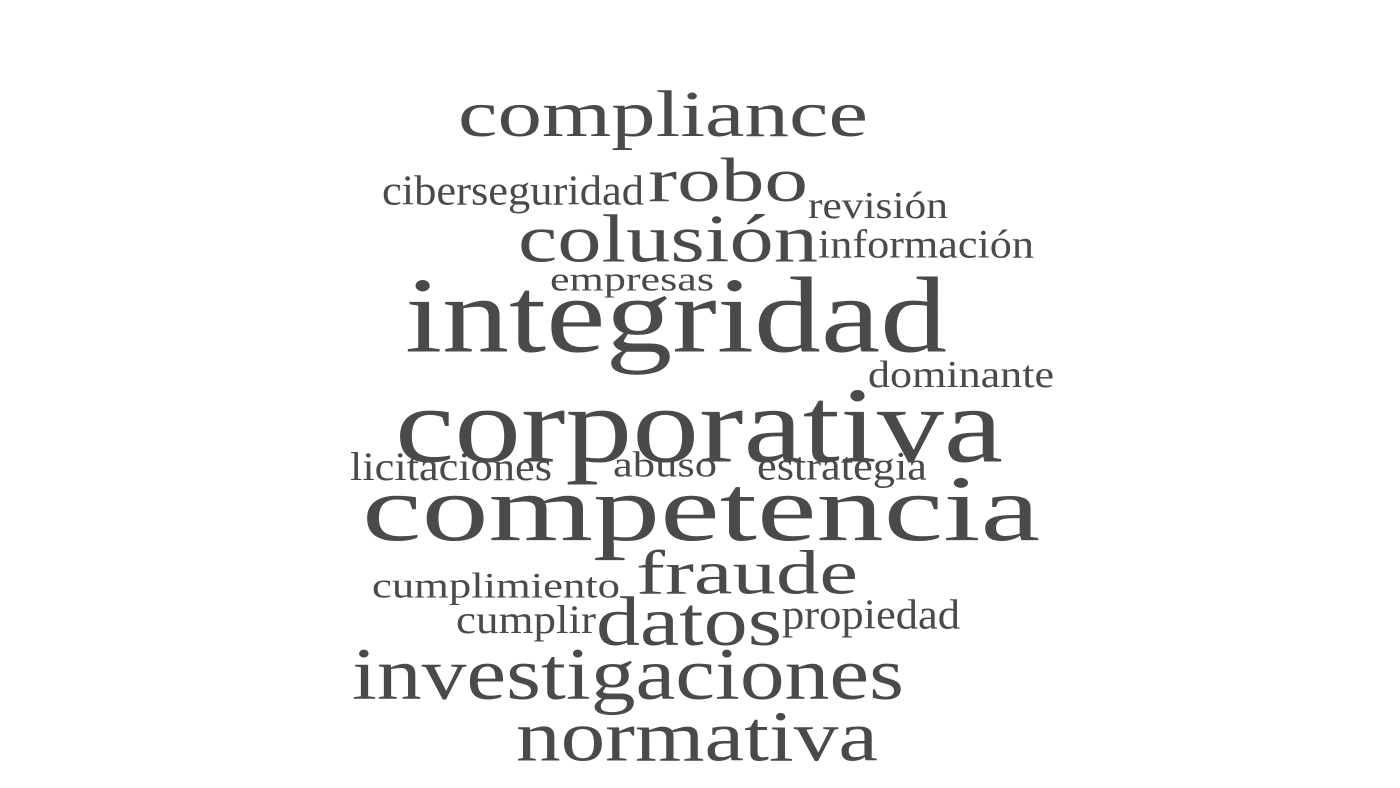  What do you see at coordinates (676, 315) in the screenshot?
I see `word-integridad: integridad` at bounding box center [676, 315].